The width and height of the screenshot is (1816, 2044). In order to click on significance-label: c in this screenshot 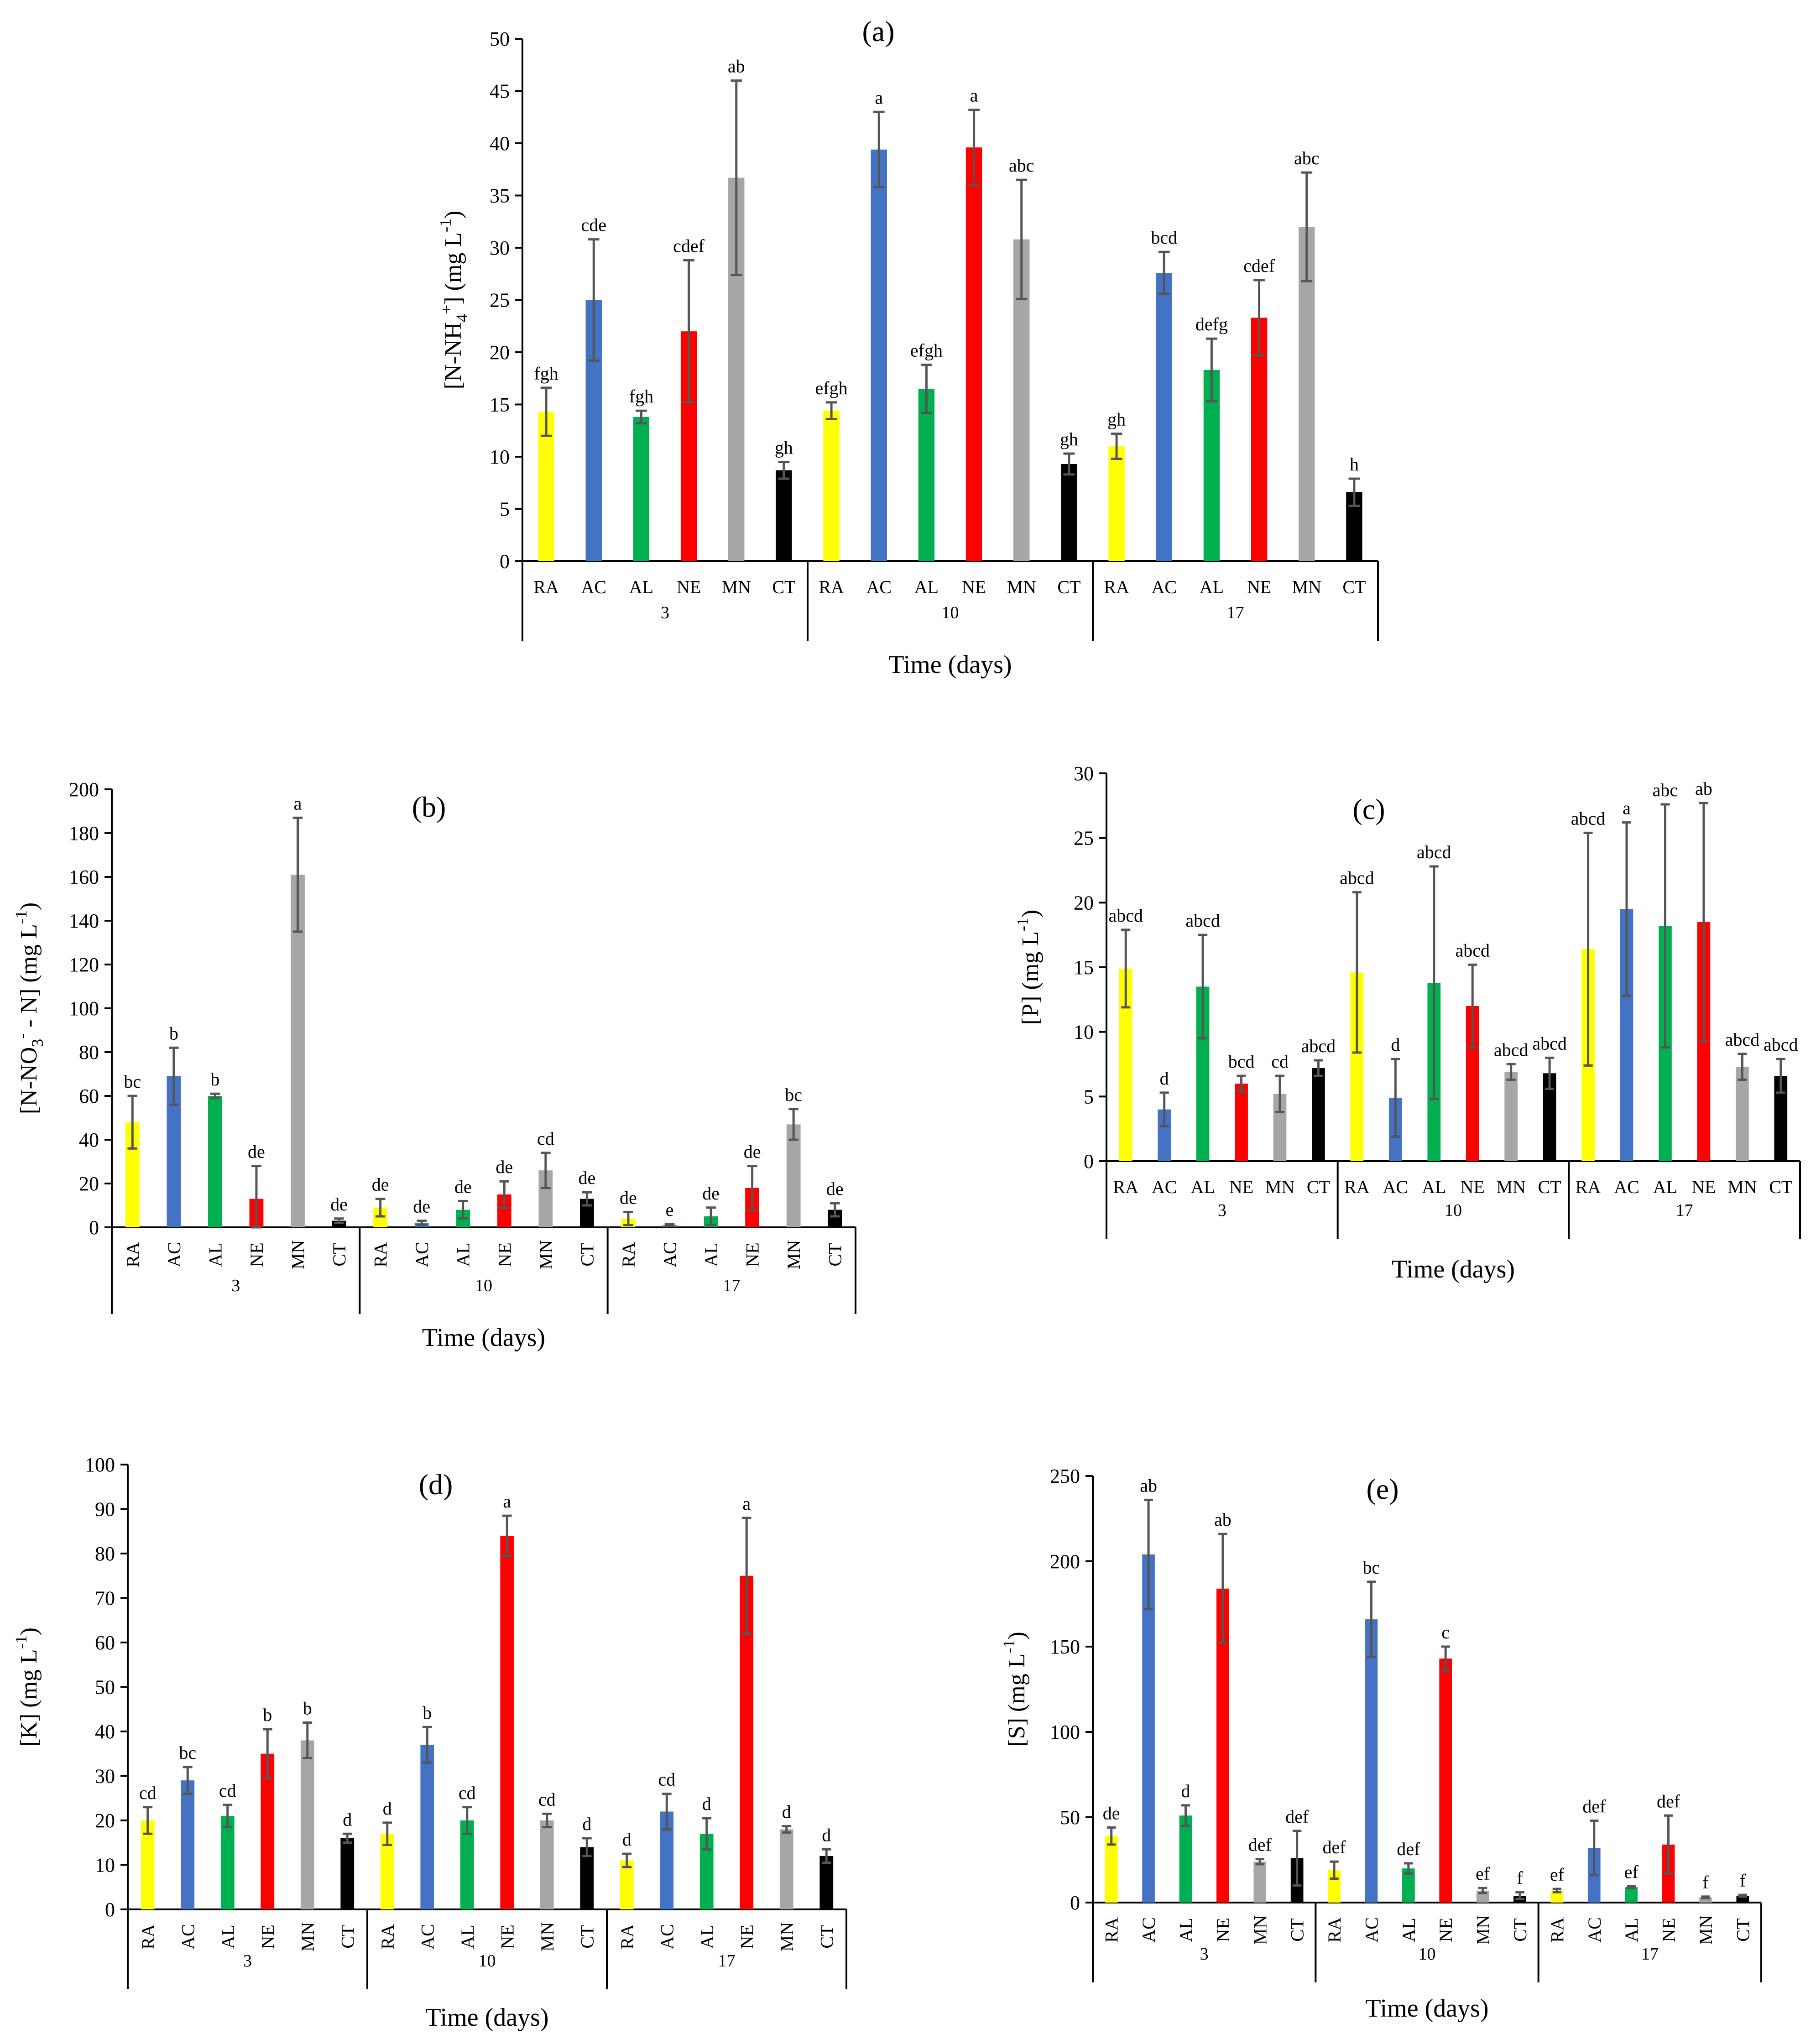, I will do `click(1445, 1632)`.